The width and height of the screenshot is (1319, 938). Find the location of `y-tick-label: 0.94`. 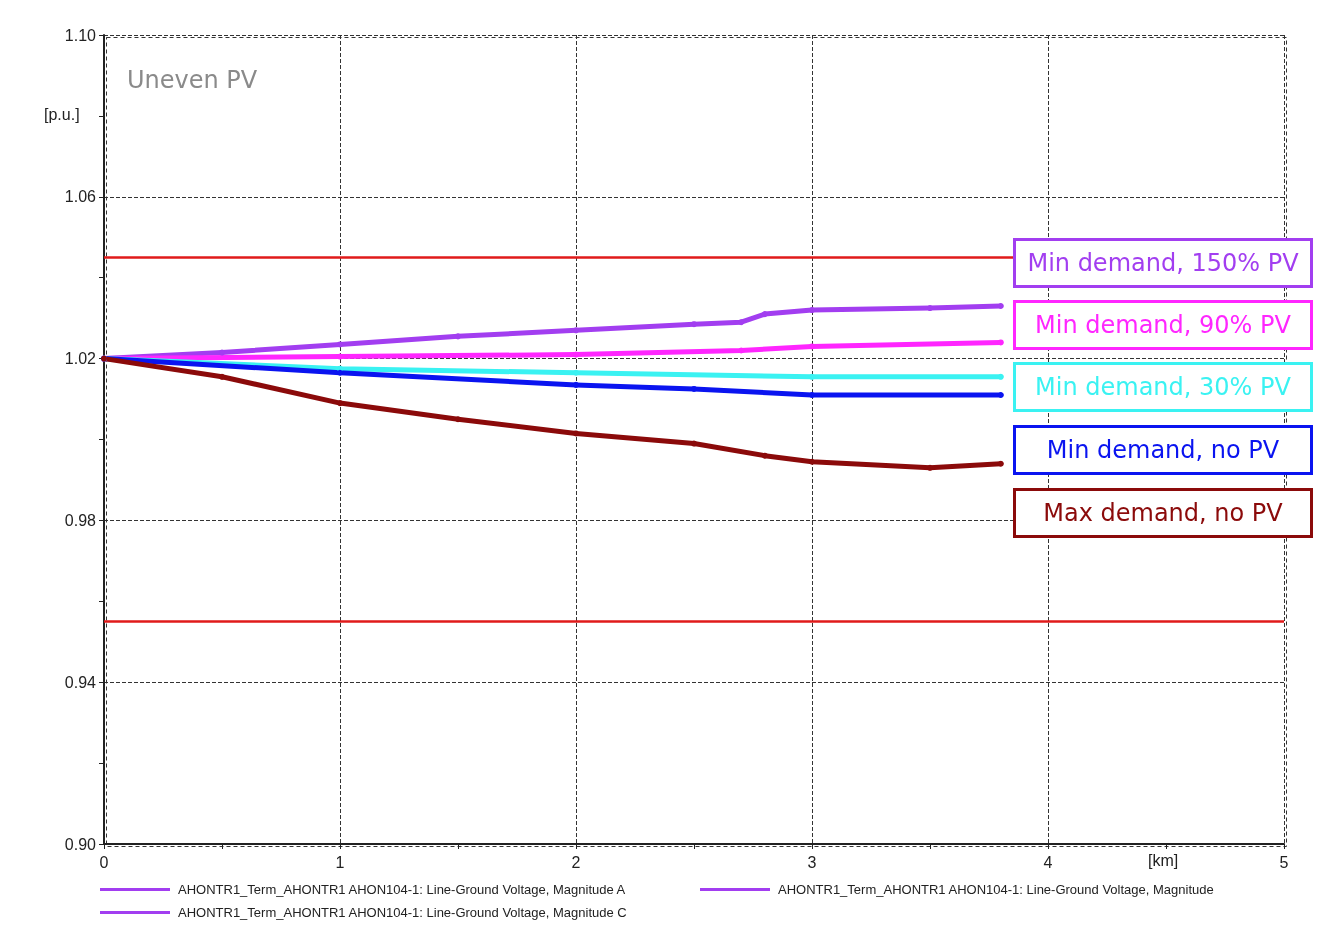

y-tick-label: 0.94 is located at coordinates (80, 682).